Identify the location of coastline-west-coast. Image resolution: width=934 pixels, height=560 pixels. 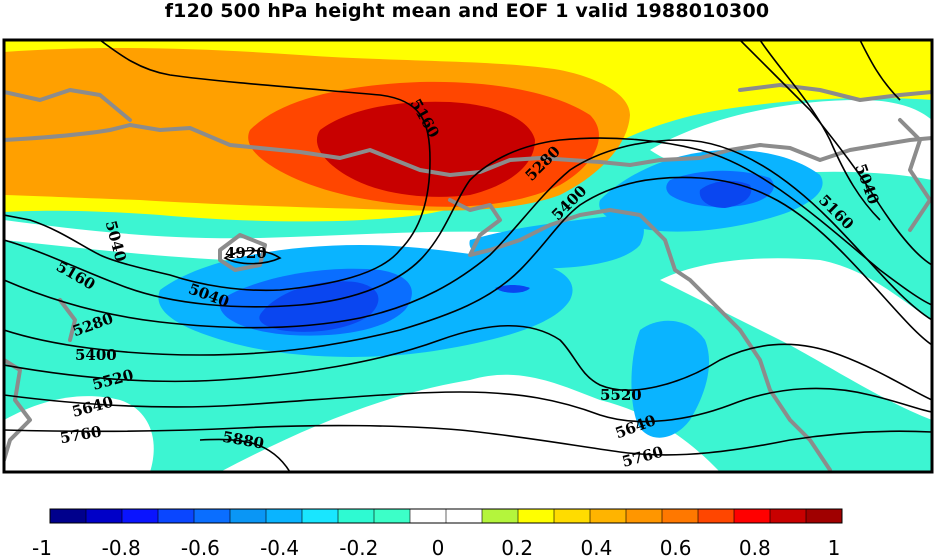
(785, 400).